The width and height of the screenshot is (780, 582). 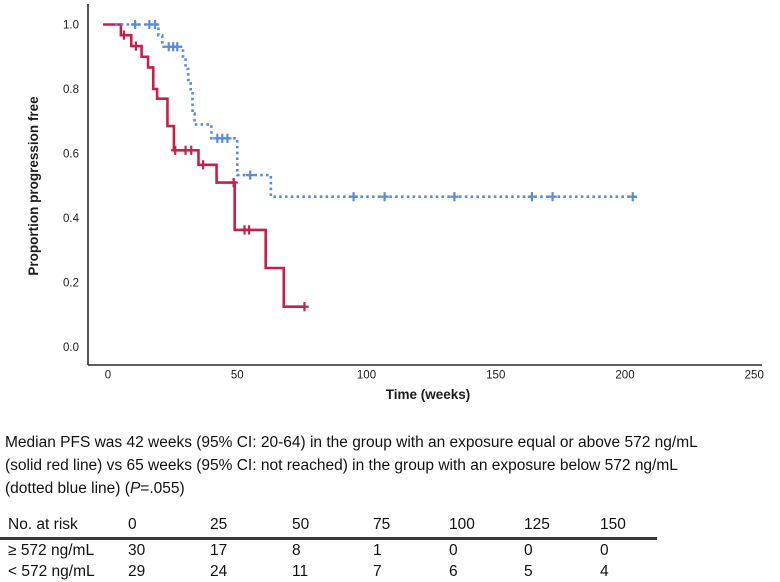 What do you see at coordinates (301, 524) in the screenshot?
I see `risk-table-time-header: 50` at bounding box center [301, 524].